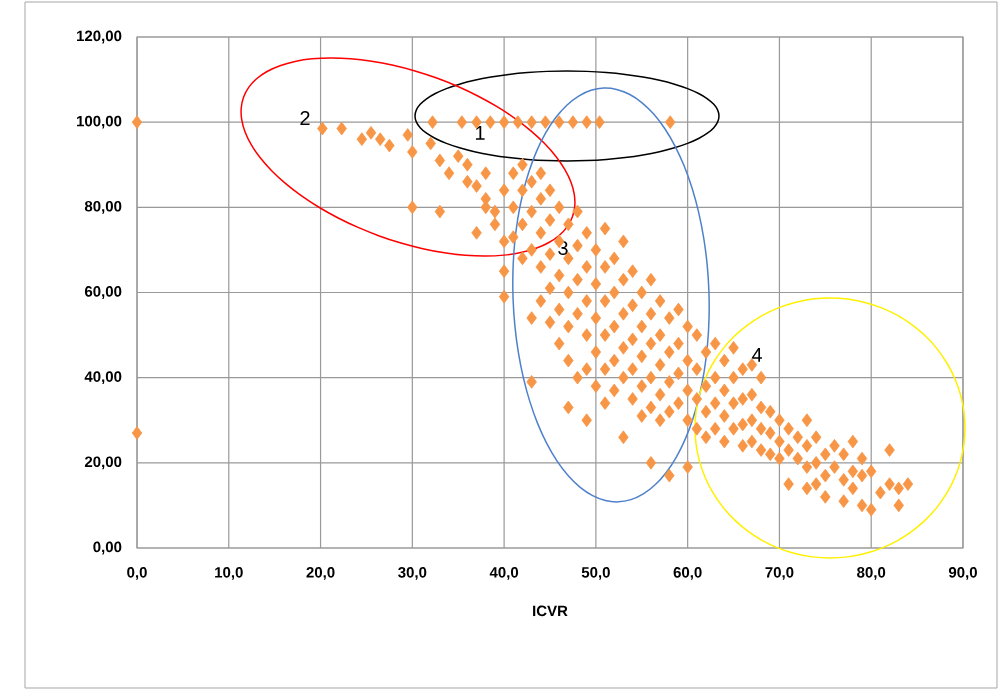  What do you see at coordinates (229, 573) in the screenshot?
I see `x-tick-label: 10,0` at bounding box center [229, 573].